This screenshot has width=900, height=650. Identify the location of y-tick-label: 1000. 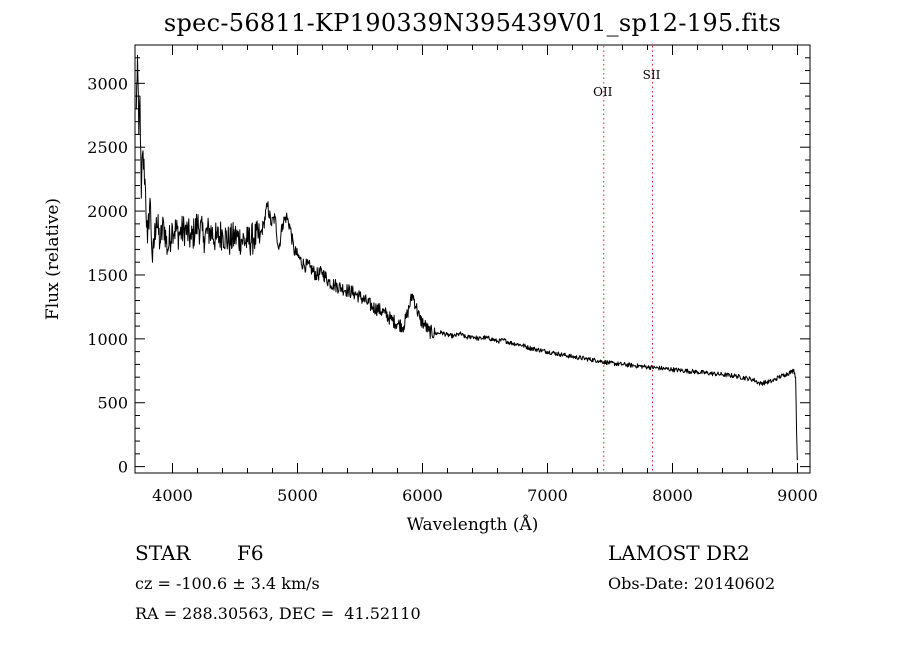
(107, 339).